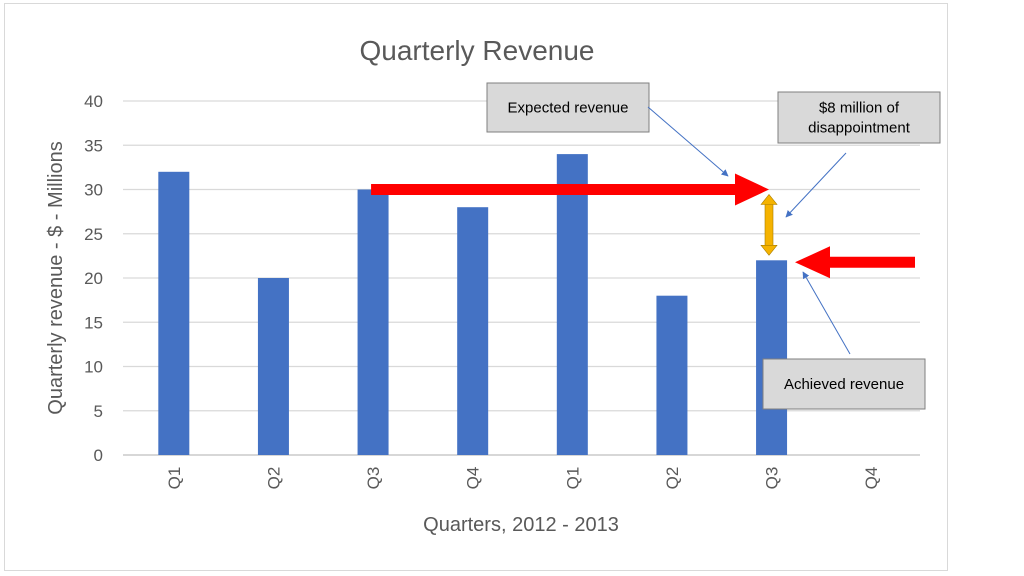  What do you see at coordinates (93, 101) in the screenshot?
I see `y-tick-label: 40` at bounding box center [93, 101].